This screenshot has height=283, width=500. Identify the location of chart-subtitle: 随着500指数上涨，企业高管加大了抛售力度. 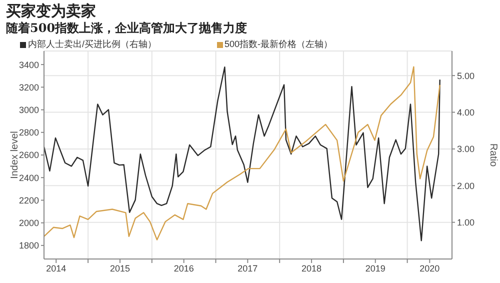
(127, 28).